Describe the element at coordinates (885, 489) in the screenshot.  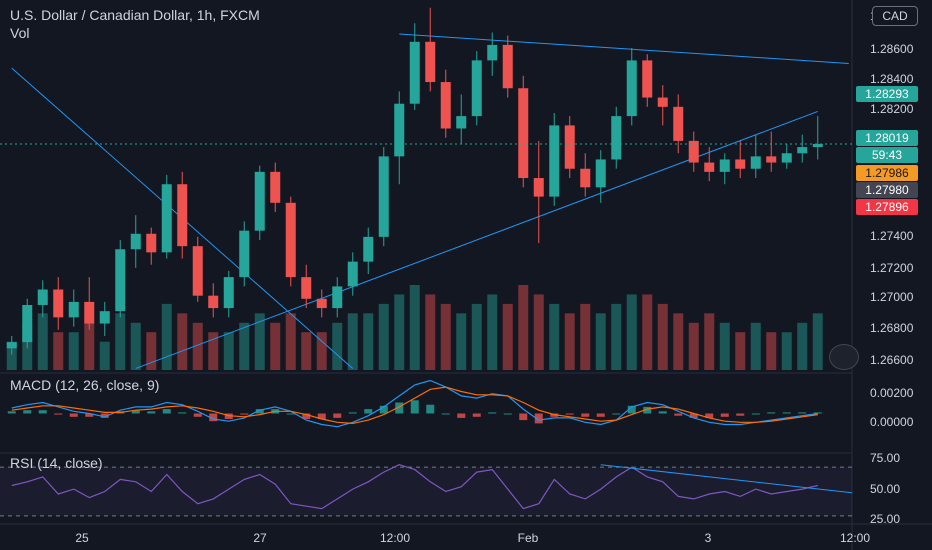
I see `rsi-tick: 50.00` at that location.